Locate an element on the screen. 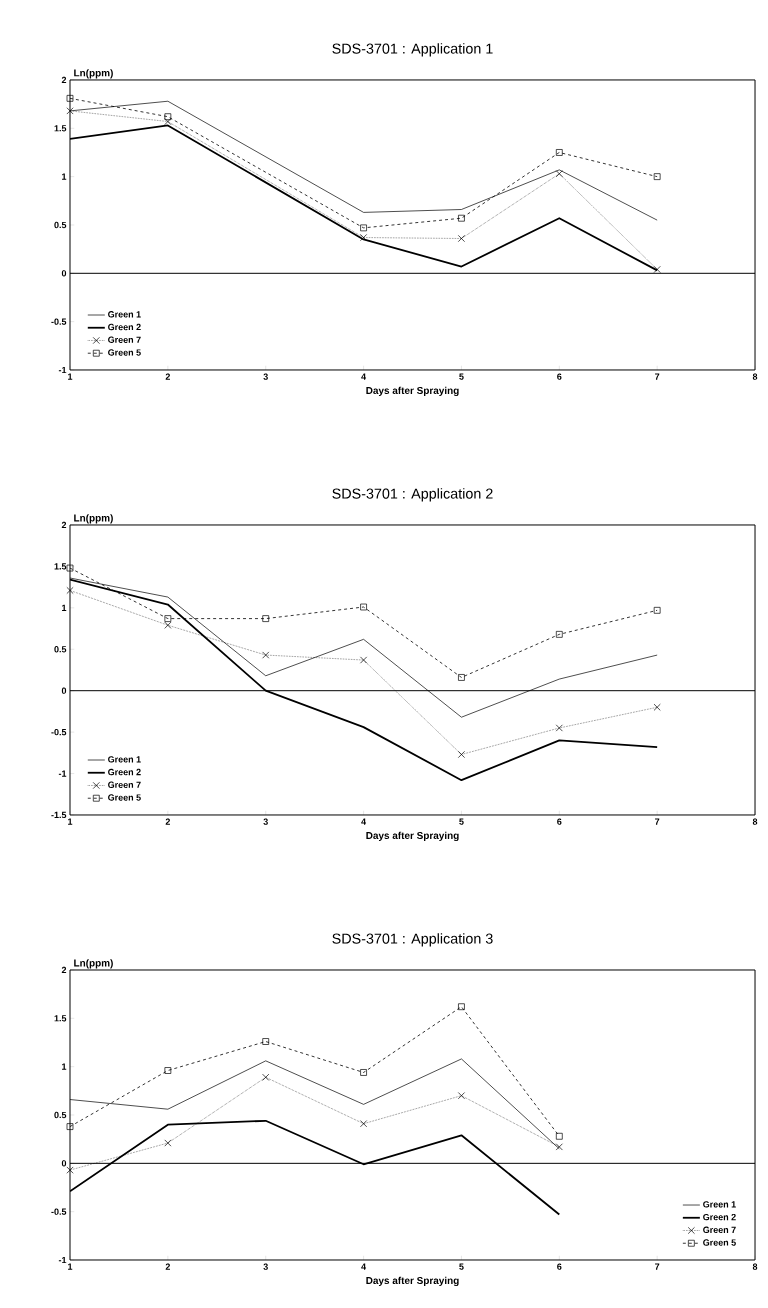 This screenshot has height=1308, width=768. chart-title: SDS-3701 : Application 1 is located at coordinates (412, 50).